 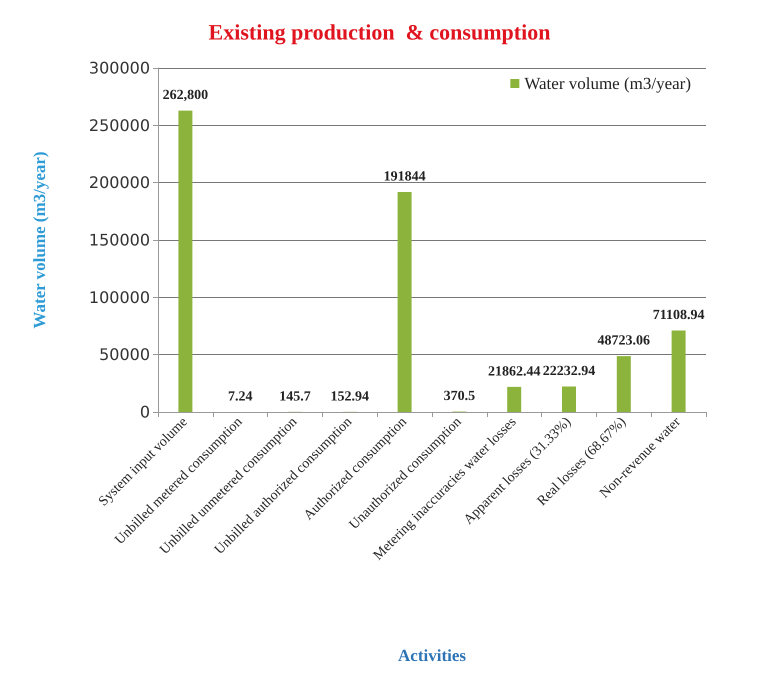 I want to click on x-axis-title: Activities, so click(x=432, y=655).